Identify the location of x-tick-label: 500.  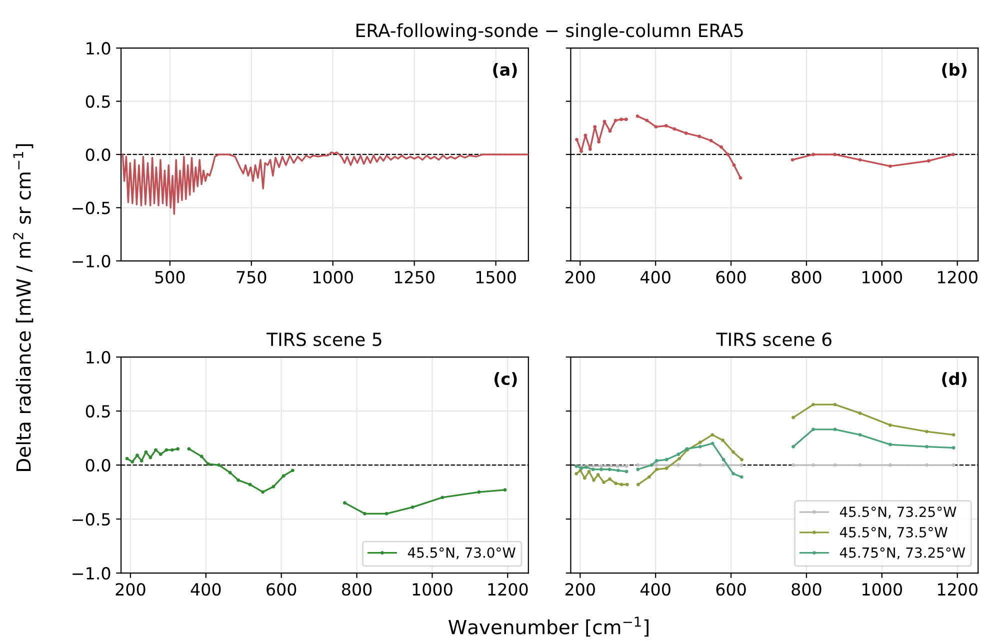
(170, 277).